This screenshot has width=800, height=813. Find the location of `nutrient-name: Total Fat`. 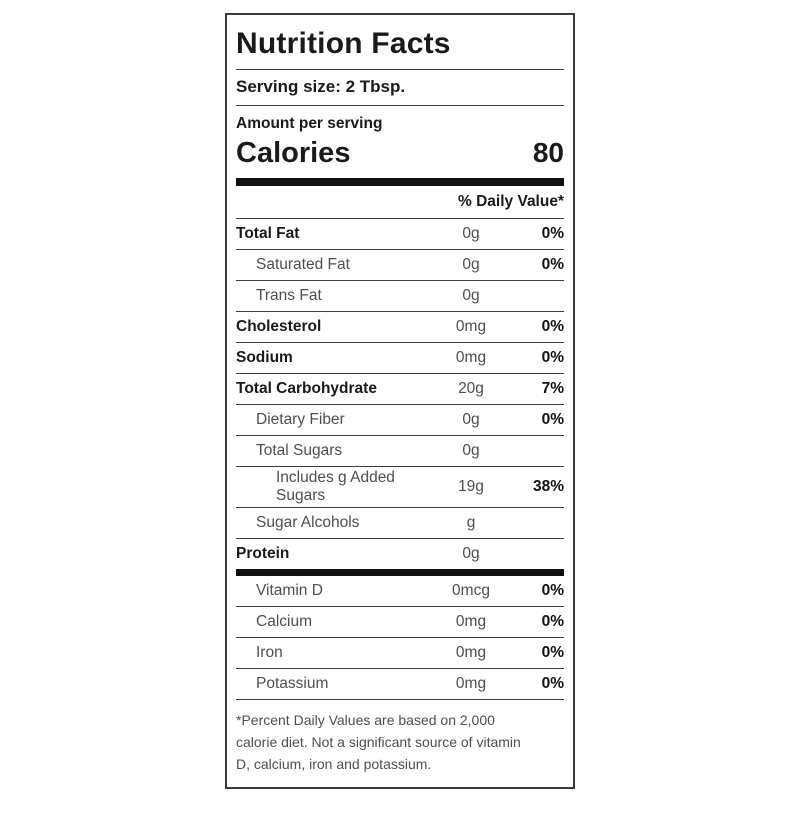

nutrient-name: Total Fat is located at coordinates (268, 233).